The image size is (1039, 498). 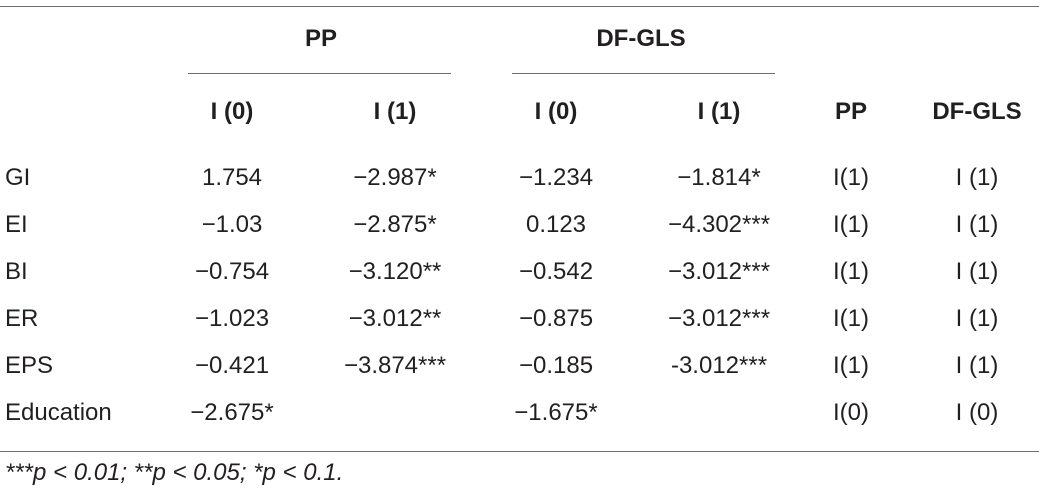 What do you see at coordinates (977, 111) in the screenshot?
I see `column-header: DF-GLS` at bounding box center [977, 111].